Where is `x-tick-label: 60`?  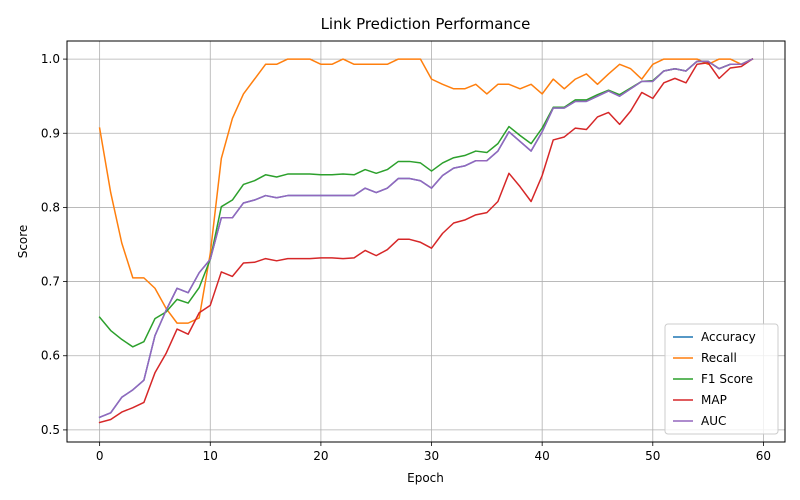 x-tick-label: 60 is located at coordinates (763, 456).